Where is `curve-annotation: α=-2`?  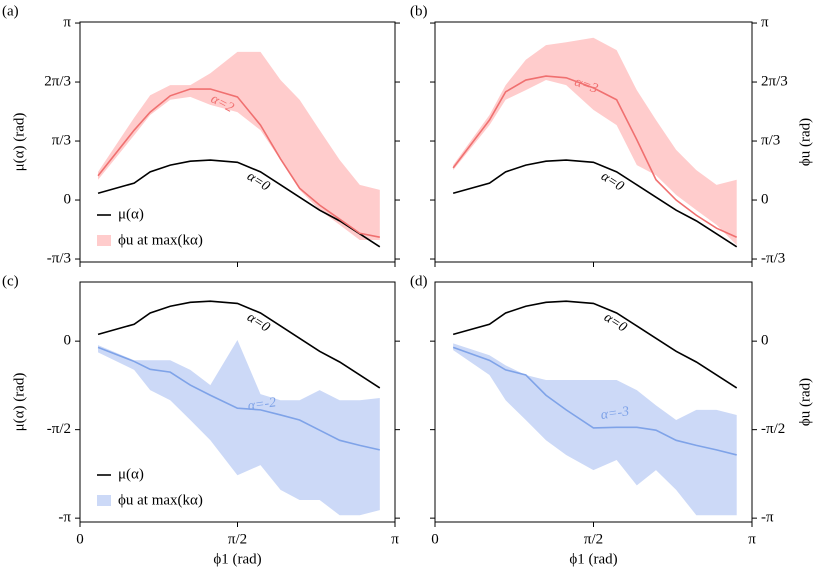
curve-annotation: α=-2 is located at coordinates (262, 404).